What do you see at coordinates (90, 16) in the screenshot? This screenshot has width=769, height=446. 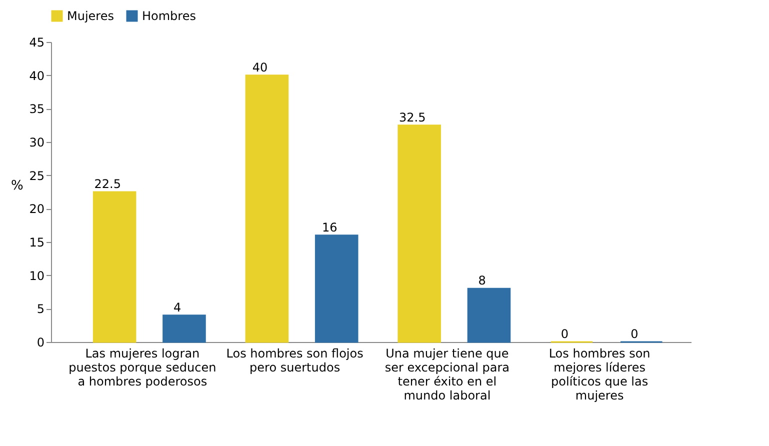 I see `legend-label: Mujeres` at bounding box center [90, 16].